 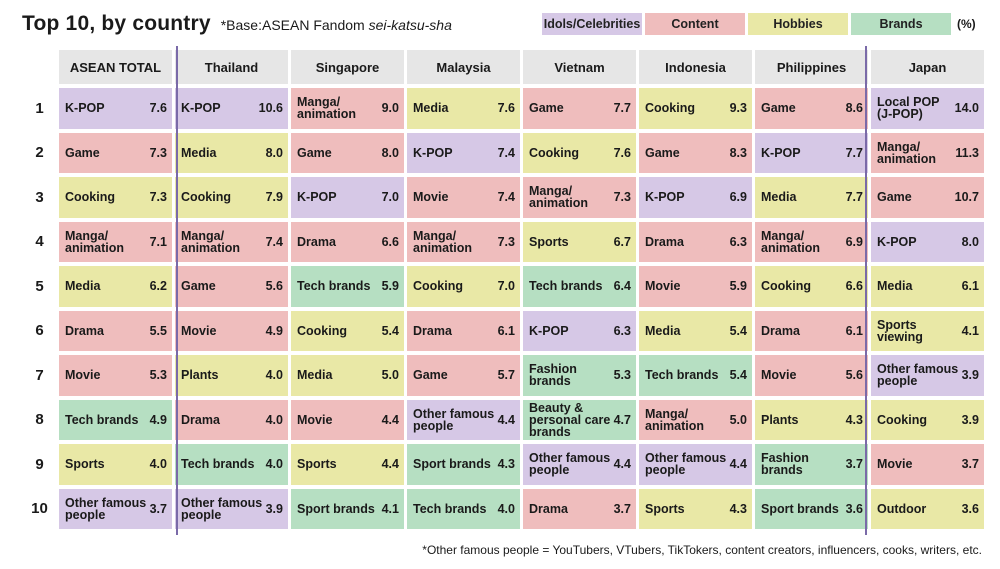 I want to click on item-label: Fashion brands, so click(x=785, y=464).